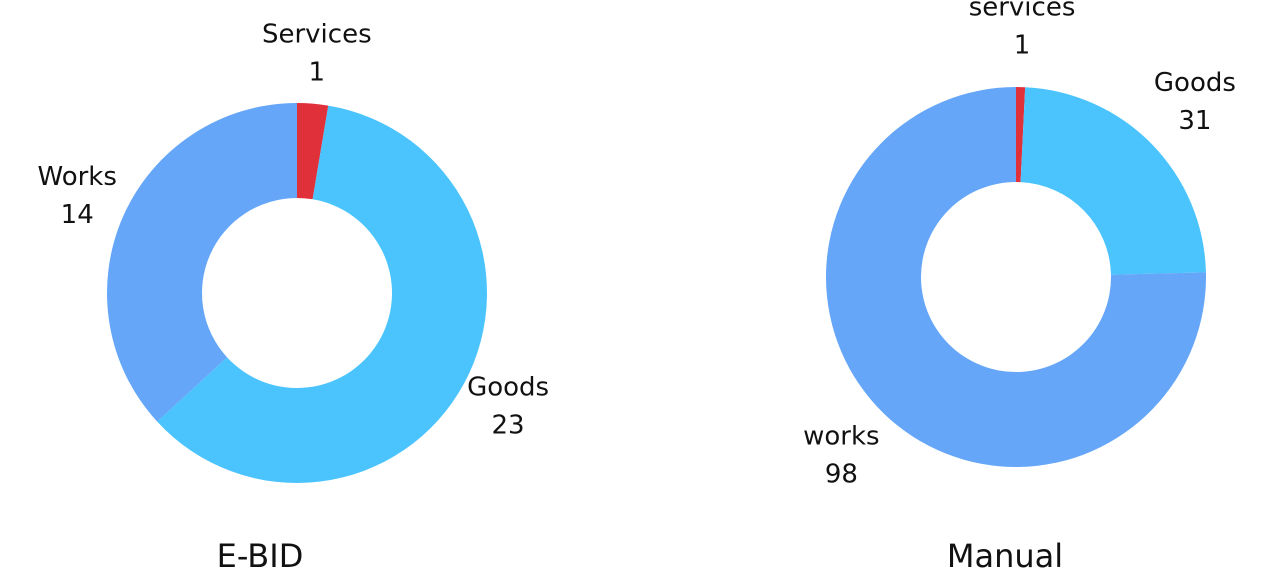 The height and width of the screenshot is (582, 1266). Describe the element at coordinates (260, 556) in the screenshot. I see `chart-title: E-BID` at that location.